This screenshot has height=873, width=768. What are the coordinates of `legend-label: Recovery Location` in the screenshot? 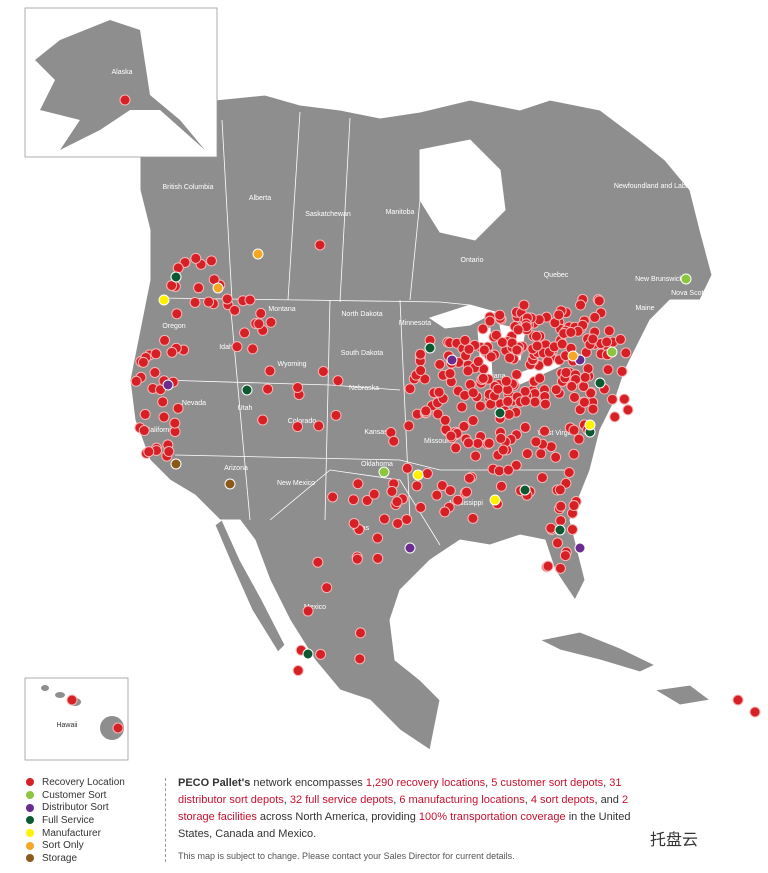 It's located at (83, 782).